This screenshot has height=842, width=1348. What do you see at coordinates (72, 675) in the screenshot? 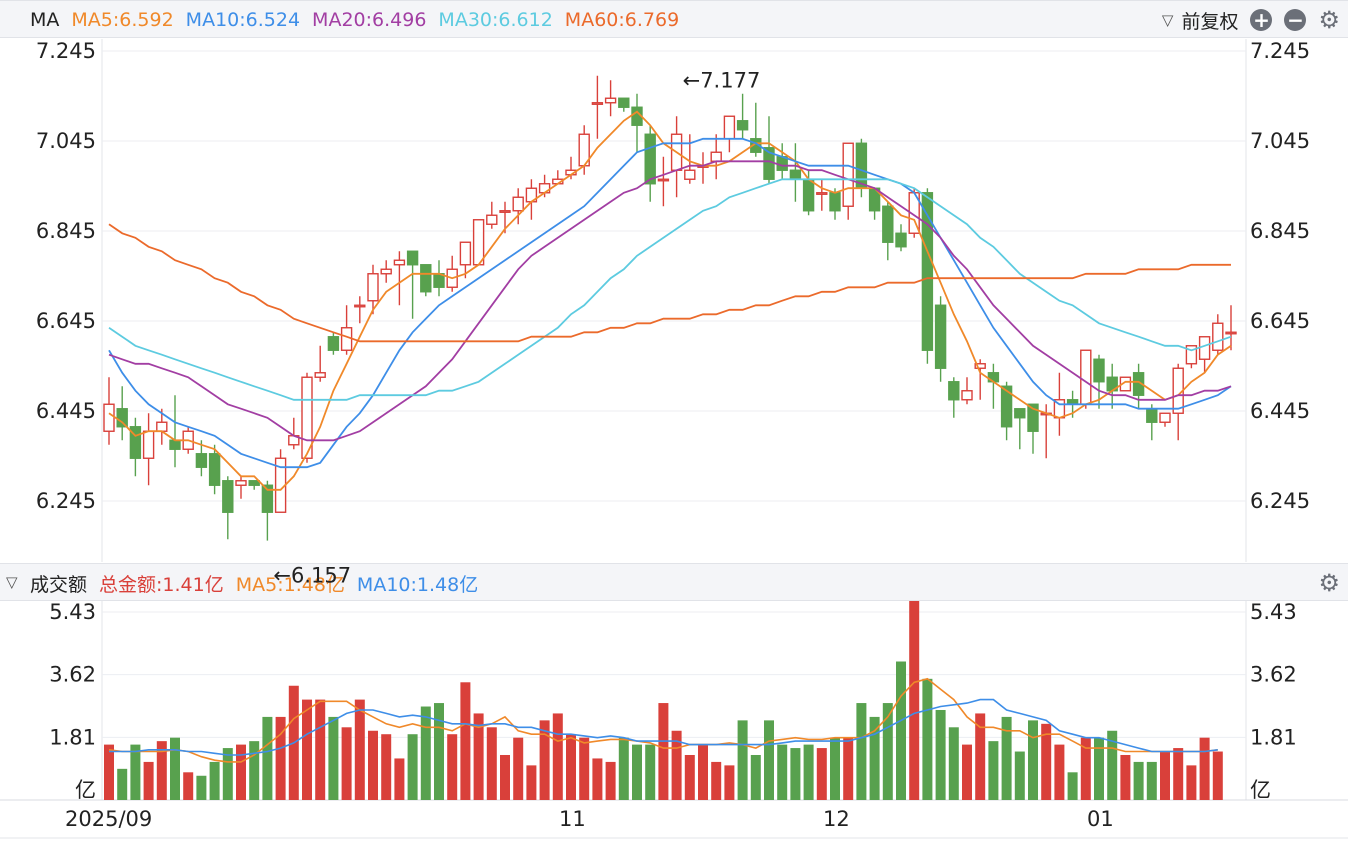
I see `volume-tick-label-left: 3.62` at bounding box center [72, 675].